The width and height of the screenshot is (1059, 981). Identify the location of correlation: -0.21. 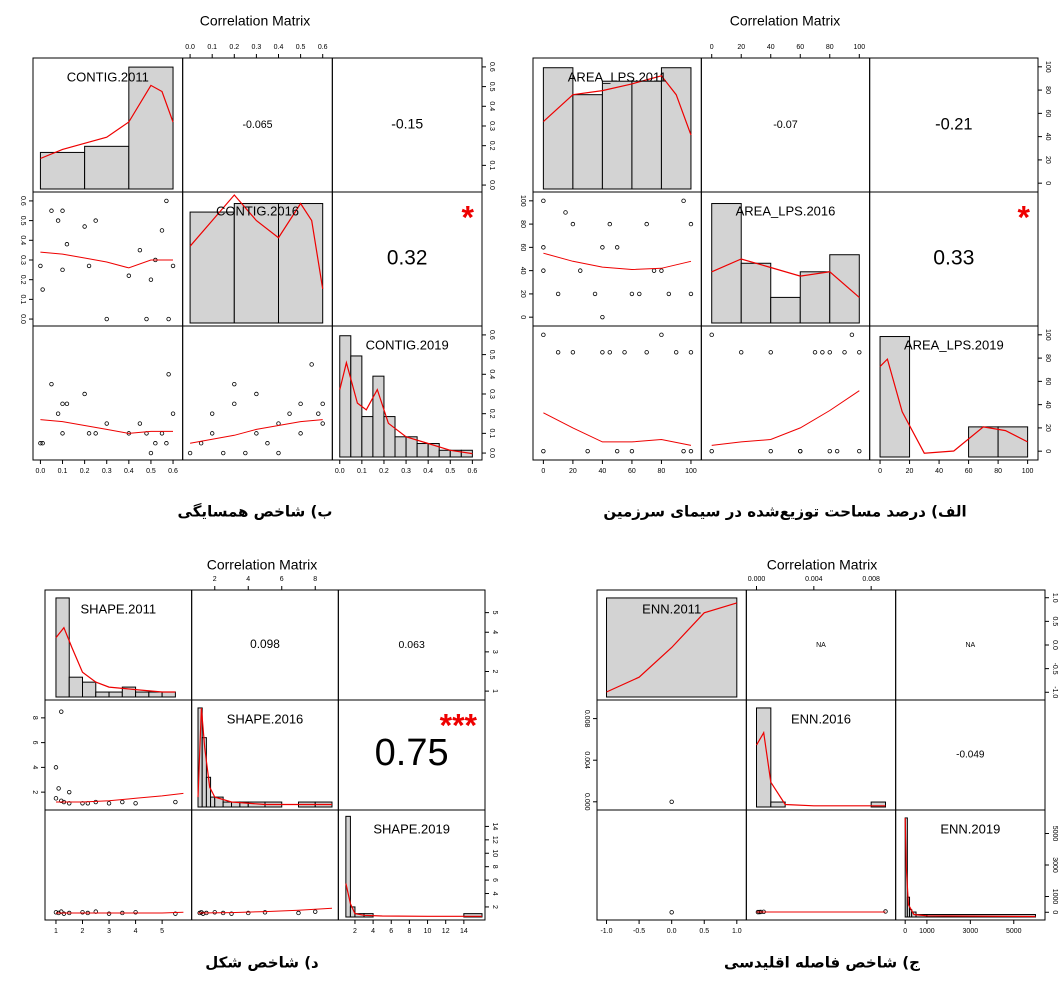
(953, 124).